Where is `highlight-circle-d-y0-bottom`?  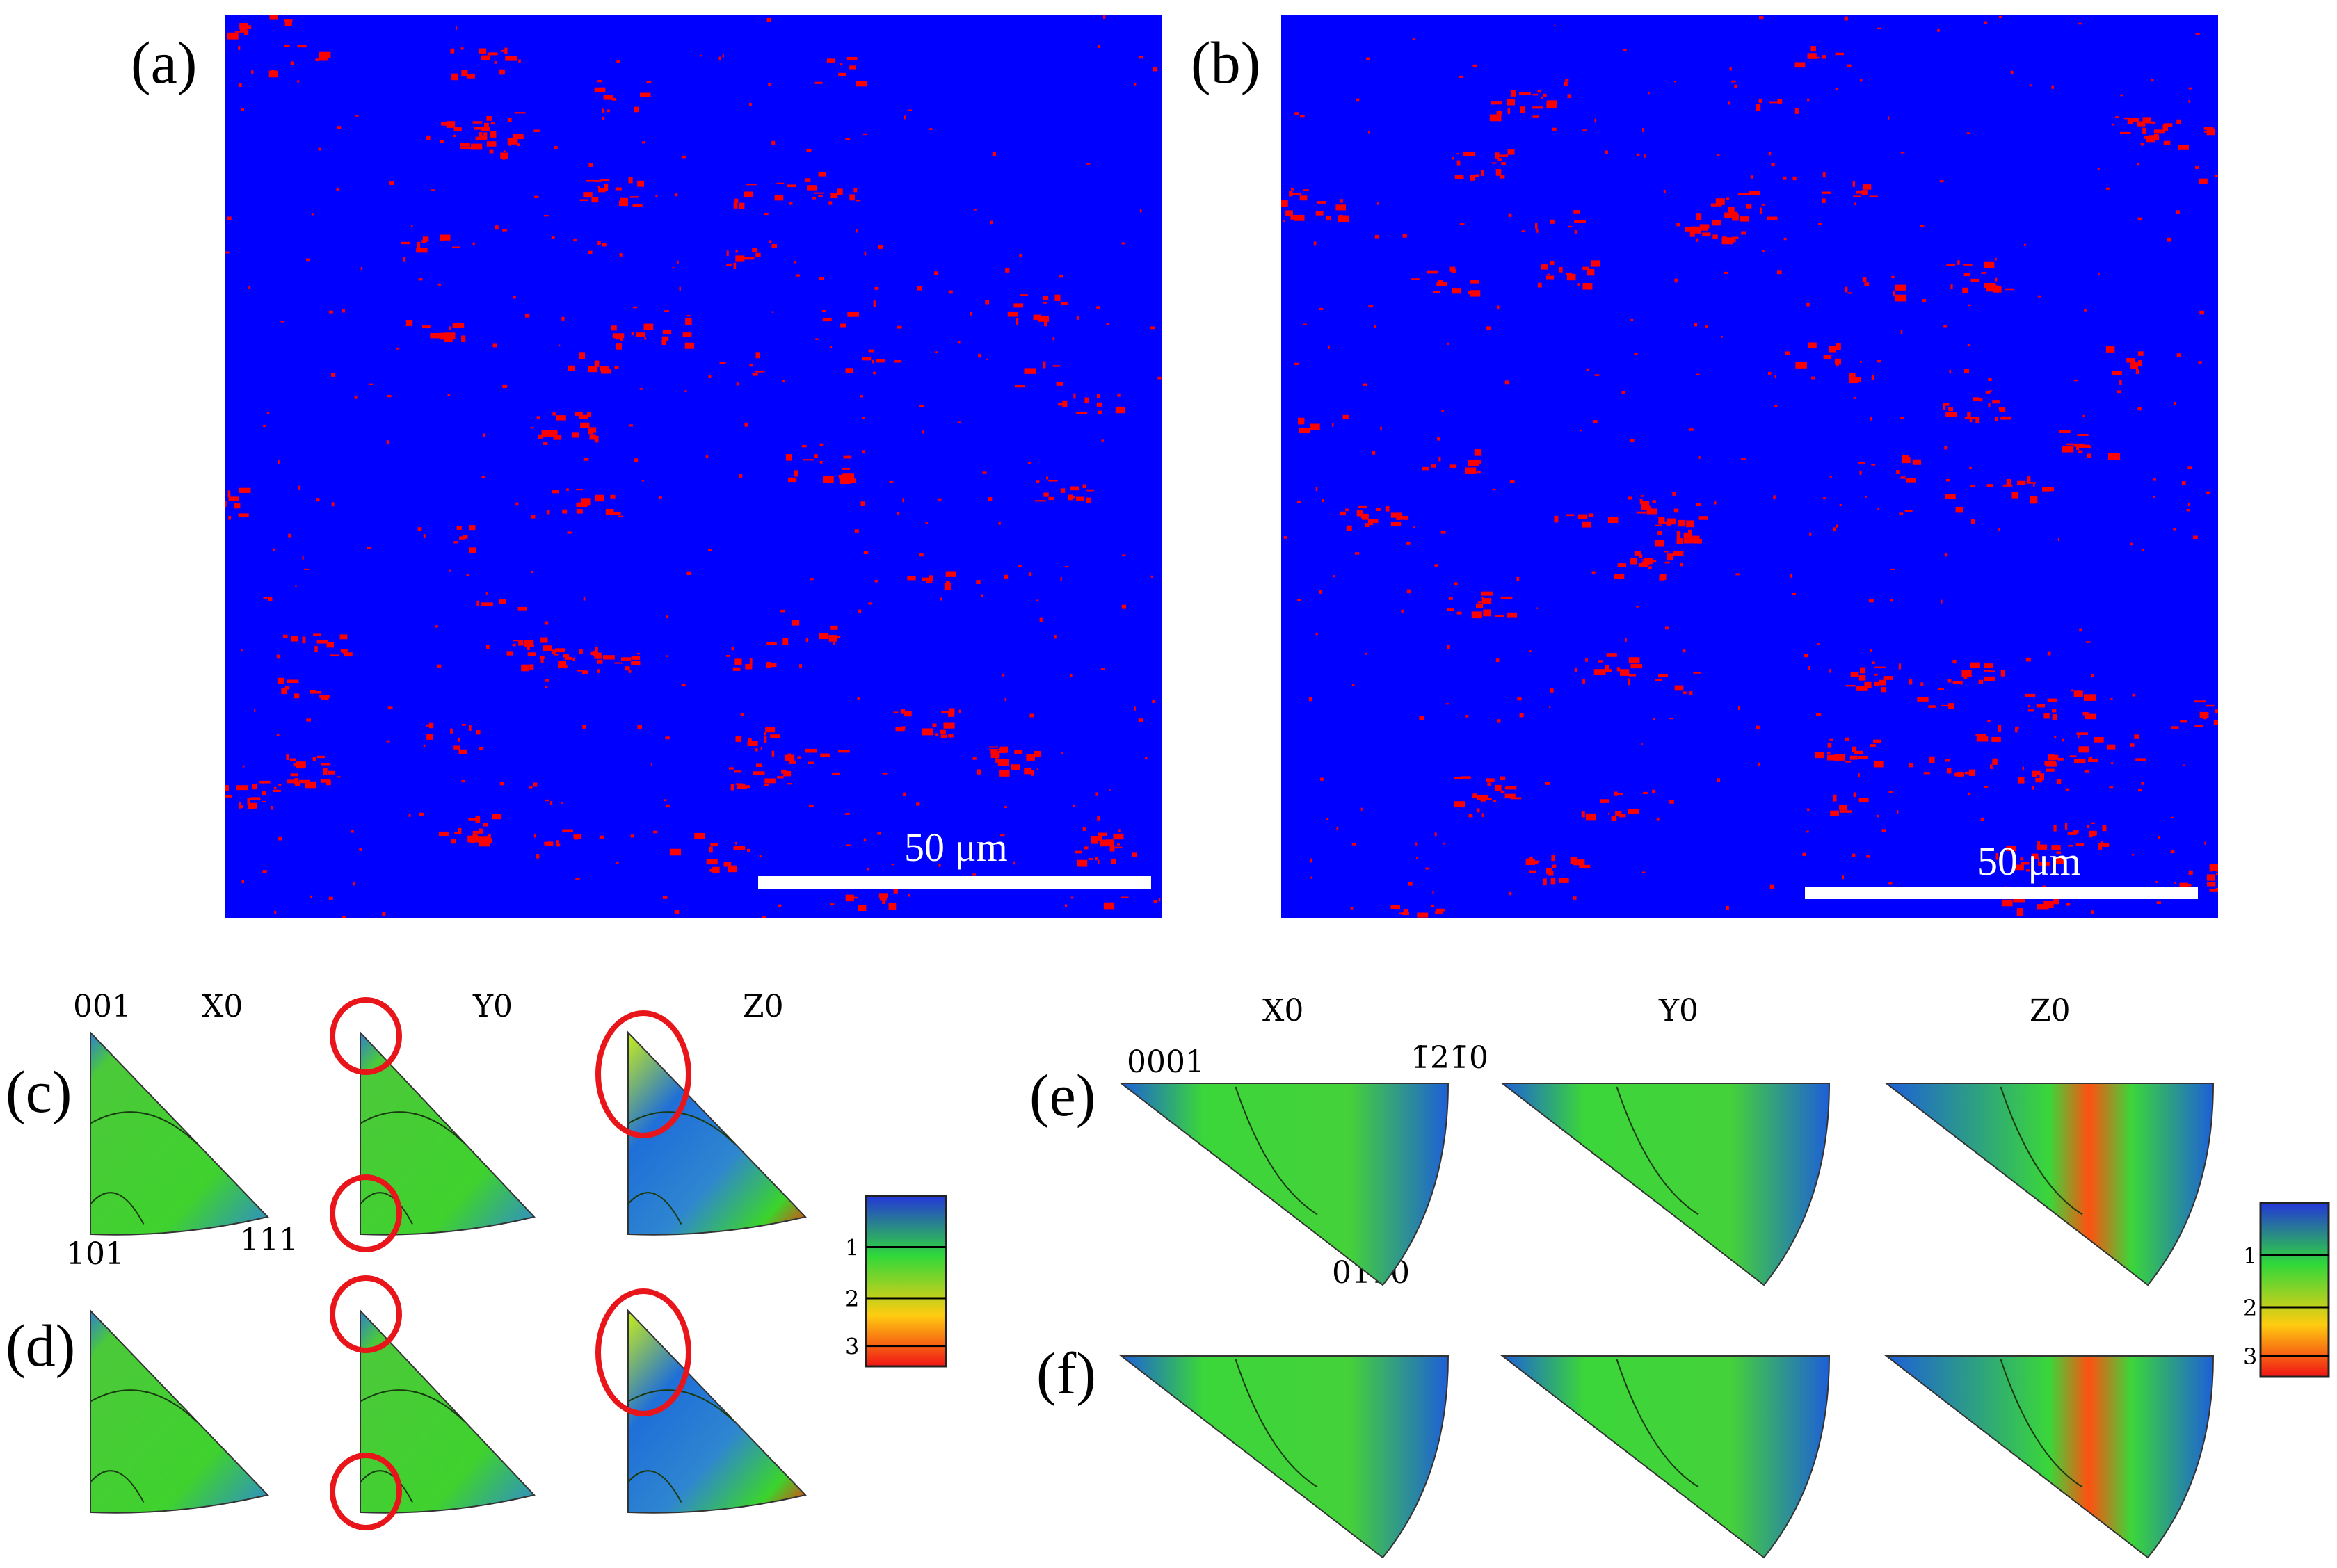 highlight-circle-d-y0-bottom is located at coordinates (366, 1491).